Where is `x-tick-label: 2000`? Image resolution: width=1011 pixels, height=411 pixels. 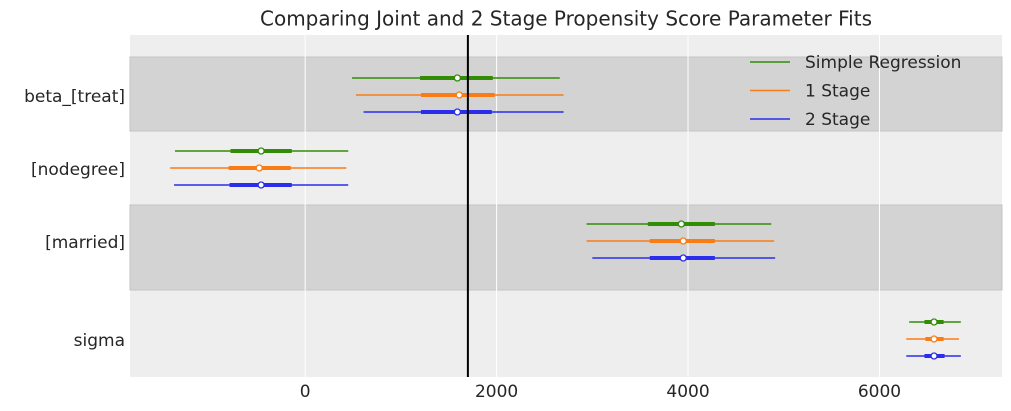
x-tick-label: 2000 is located at coordinates (496, 392).